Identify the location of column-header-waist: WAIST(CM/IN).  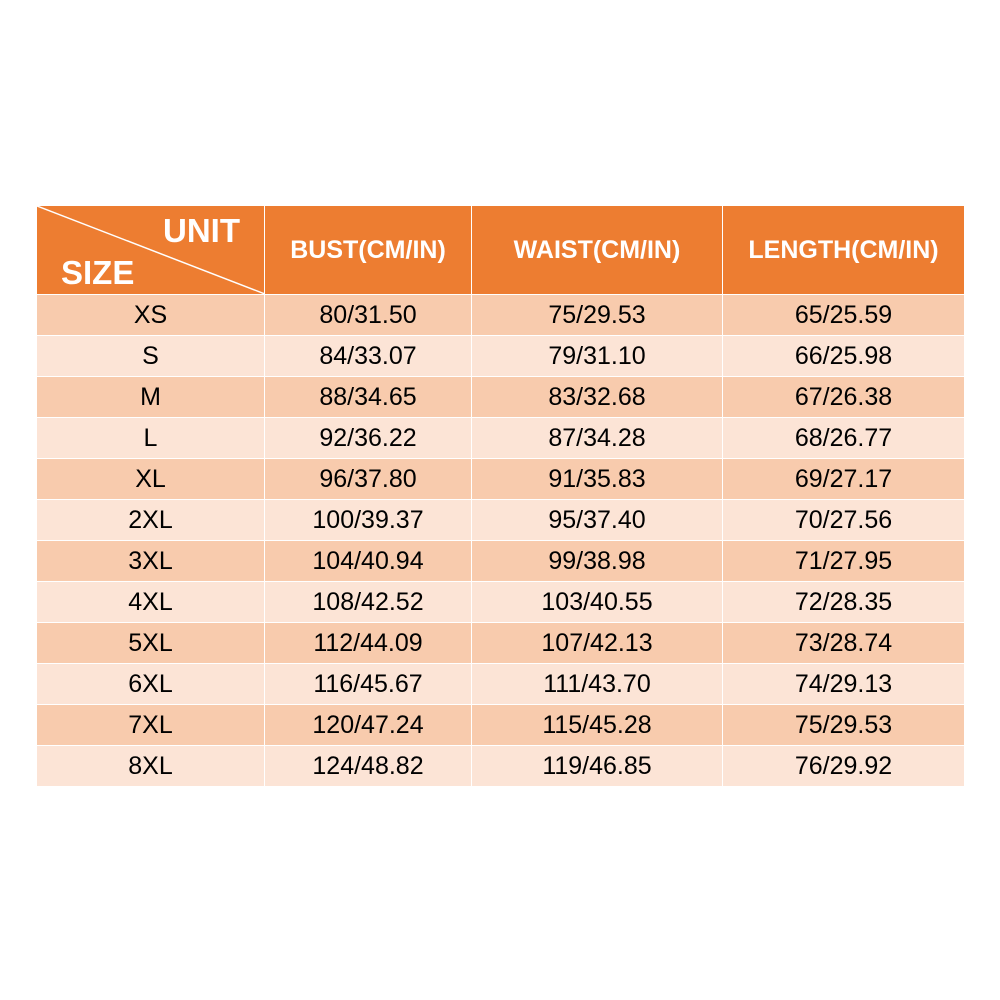
(597, 250).